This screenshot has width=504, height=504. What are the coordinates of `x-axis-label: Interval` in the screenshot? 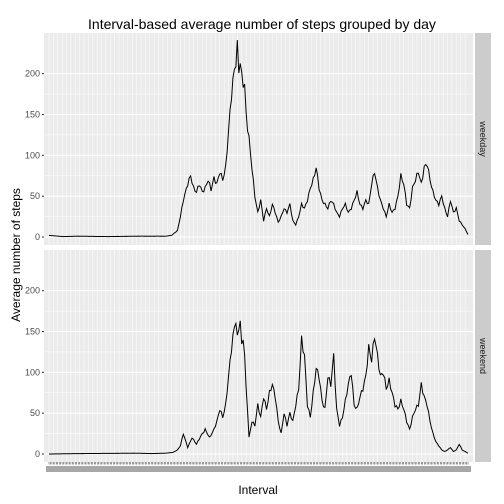 It's located at (257, 490).